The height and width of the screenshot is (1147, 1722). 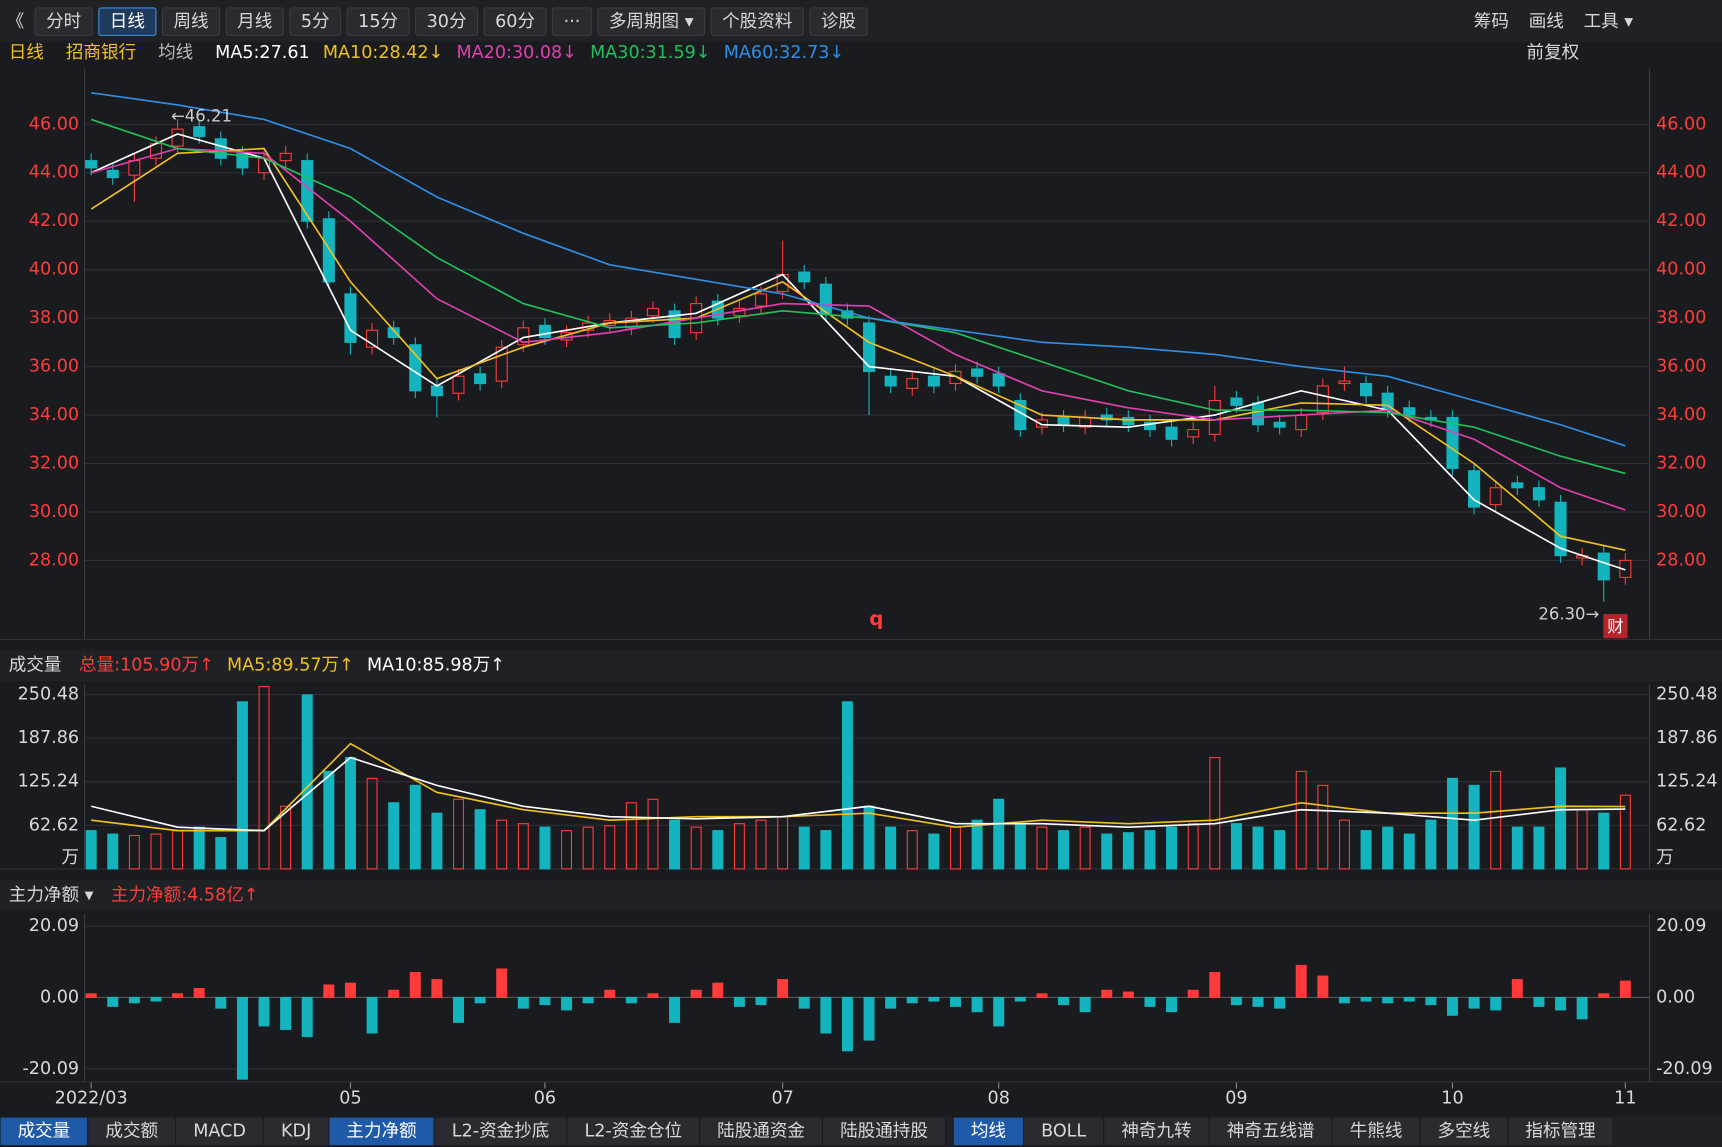 I want to click on toolbar-button: 5分, so click(x=315, y=22).